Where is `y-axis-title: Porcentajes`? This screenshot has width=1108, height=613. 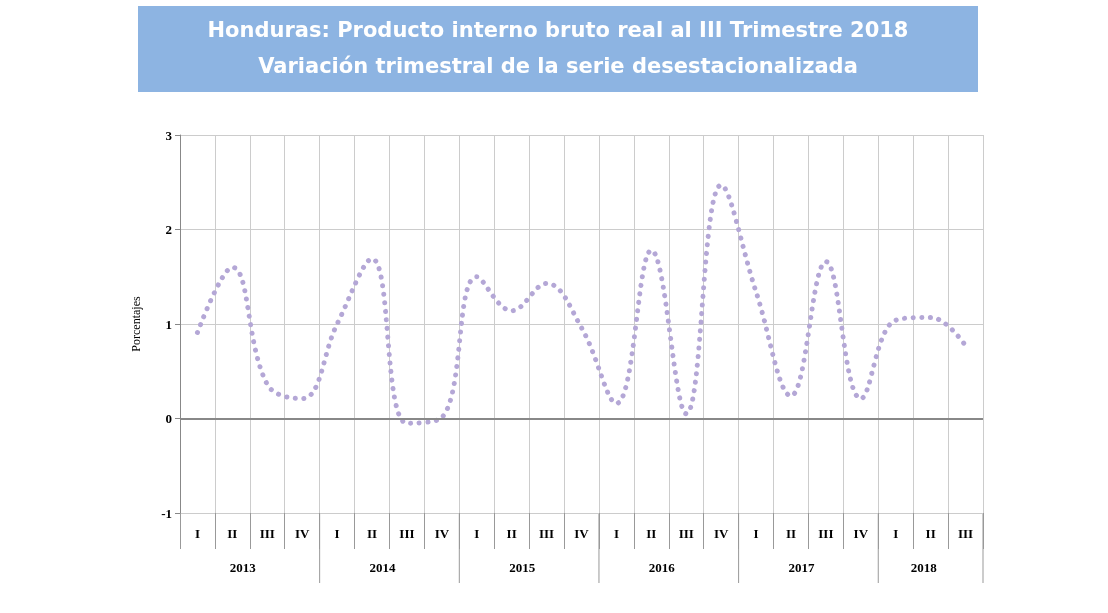
y-axis-title: Porcentajes is located at coordinates (136, 324).